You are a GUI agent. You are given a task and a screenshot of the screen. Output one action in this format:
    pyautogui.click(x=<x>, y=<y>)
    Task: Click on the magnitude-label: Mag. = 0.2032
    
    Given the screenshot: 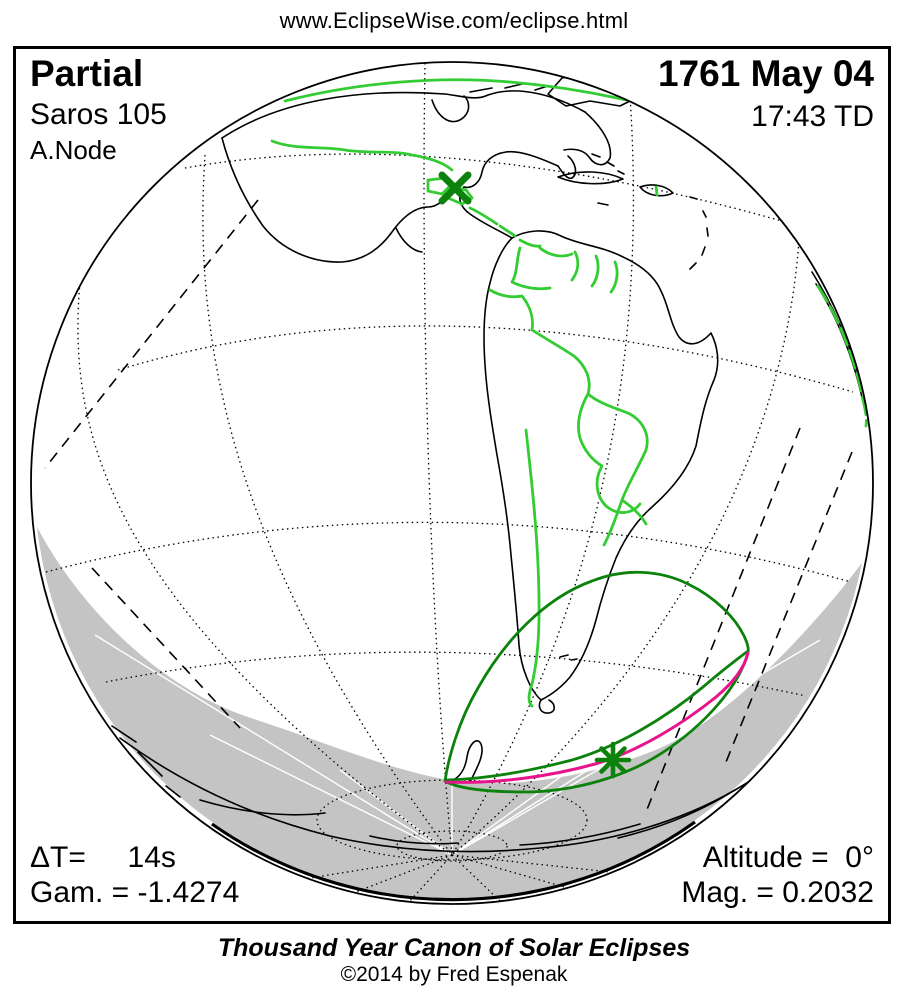 What is the action you would take?
    pyautogui.click(x=777, y=892)
    